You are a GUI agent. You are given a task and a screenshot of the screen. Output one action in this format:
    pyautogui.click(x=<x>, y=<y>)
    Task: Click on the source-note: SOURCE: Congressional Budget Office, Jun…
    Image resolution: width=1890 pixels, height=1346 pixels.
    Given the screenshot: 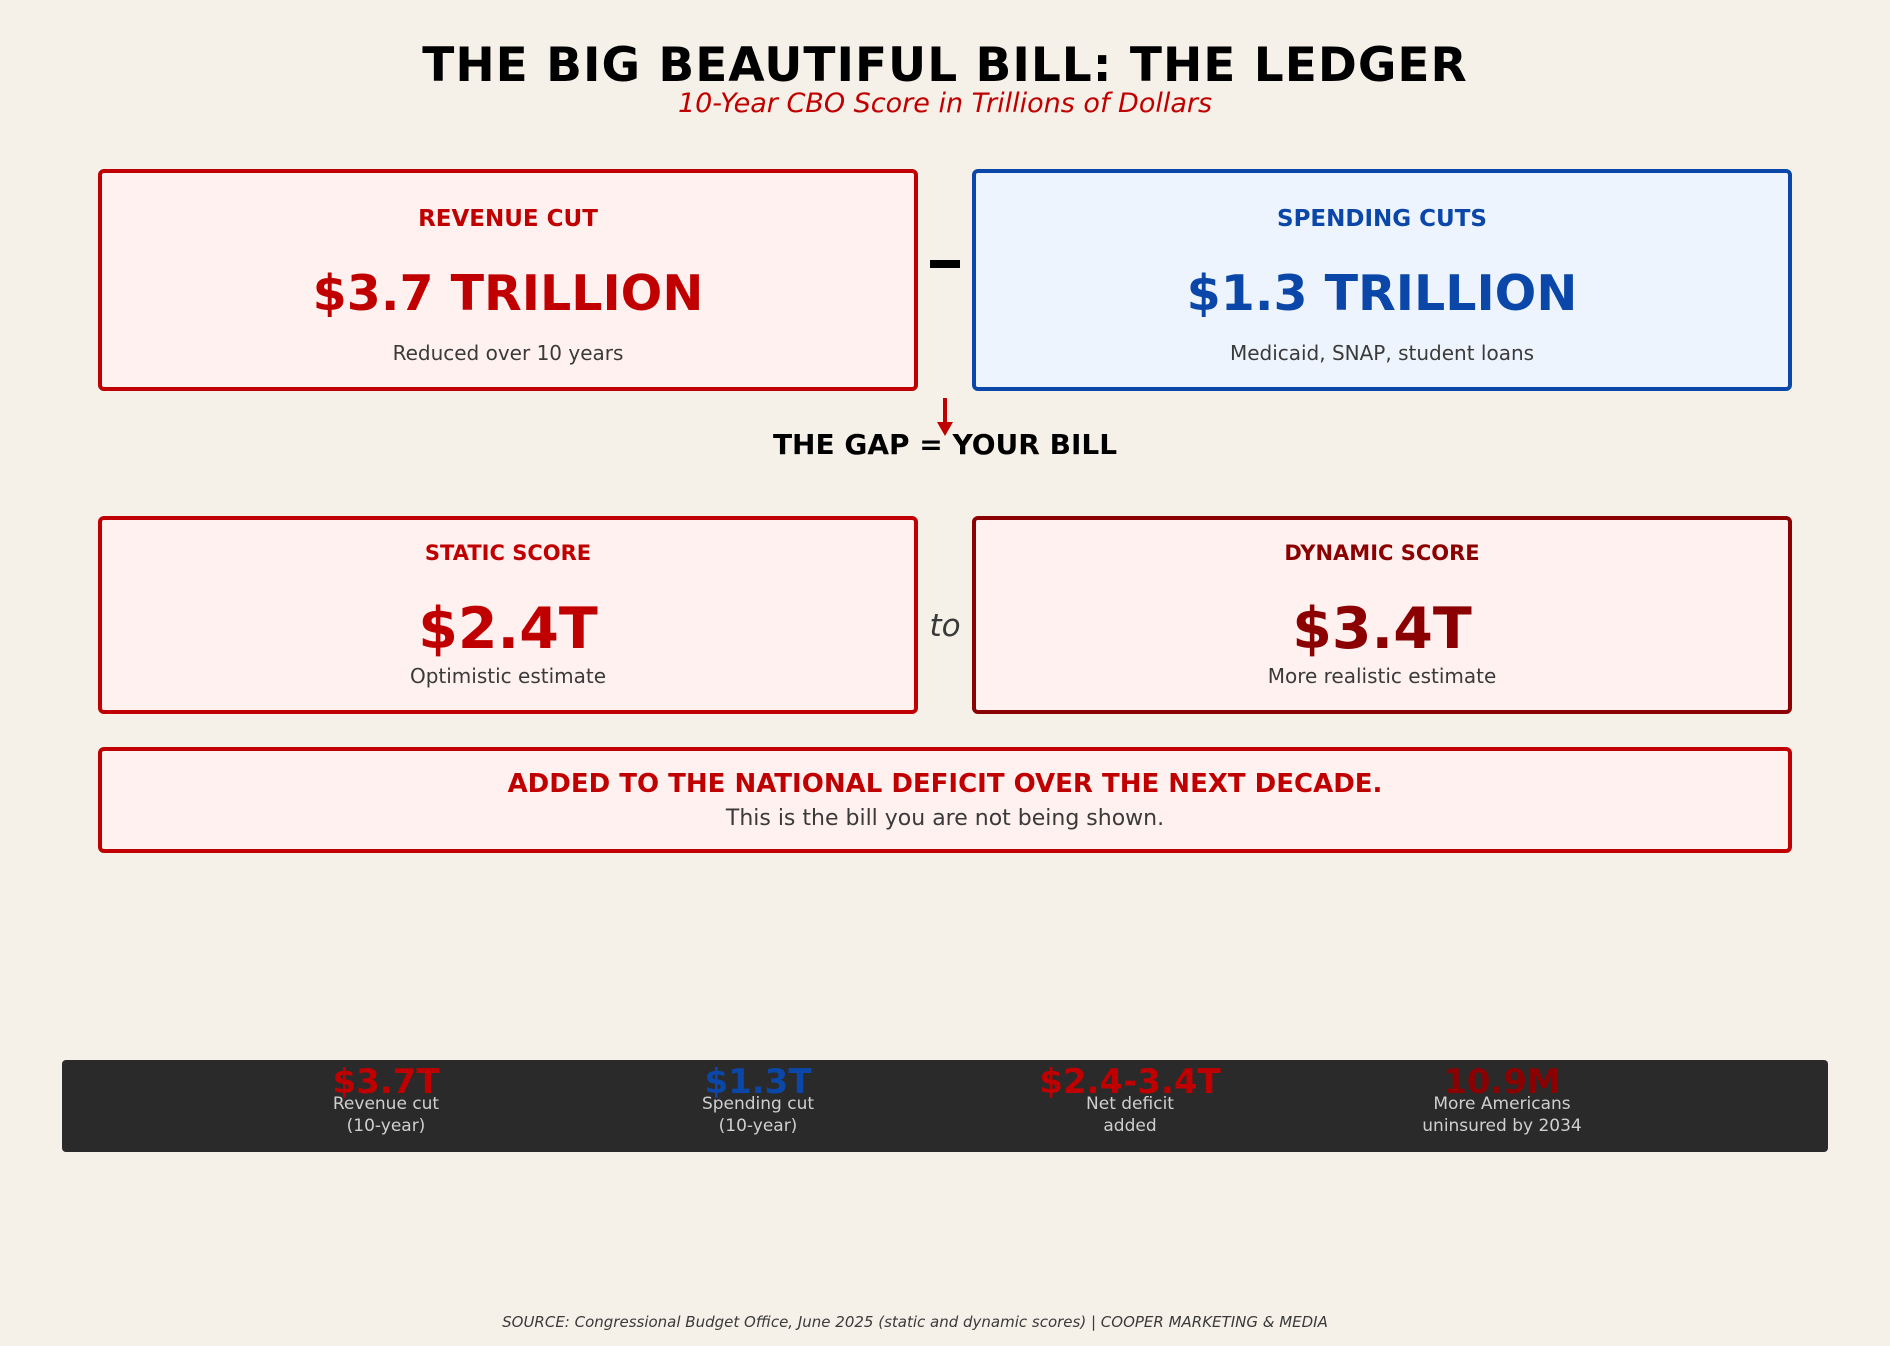 What is the action you would take?
    pyautogui.click(x=915, y=1322)
    